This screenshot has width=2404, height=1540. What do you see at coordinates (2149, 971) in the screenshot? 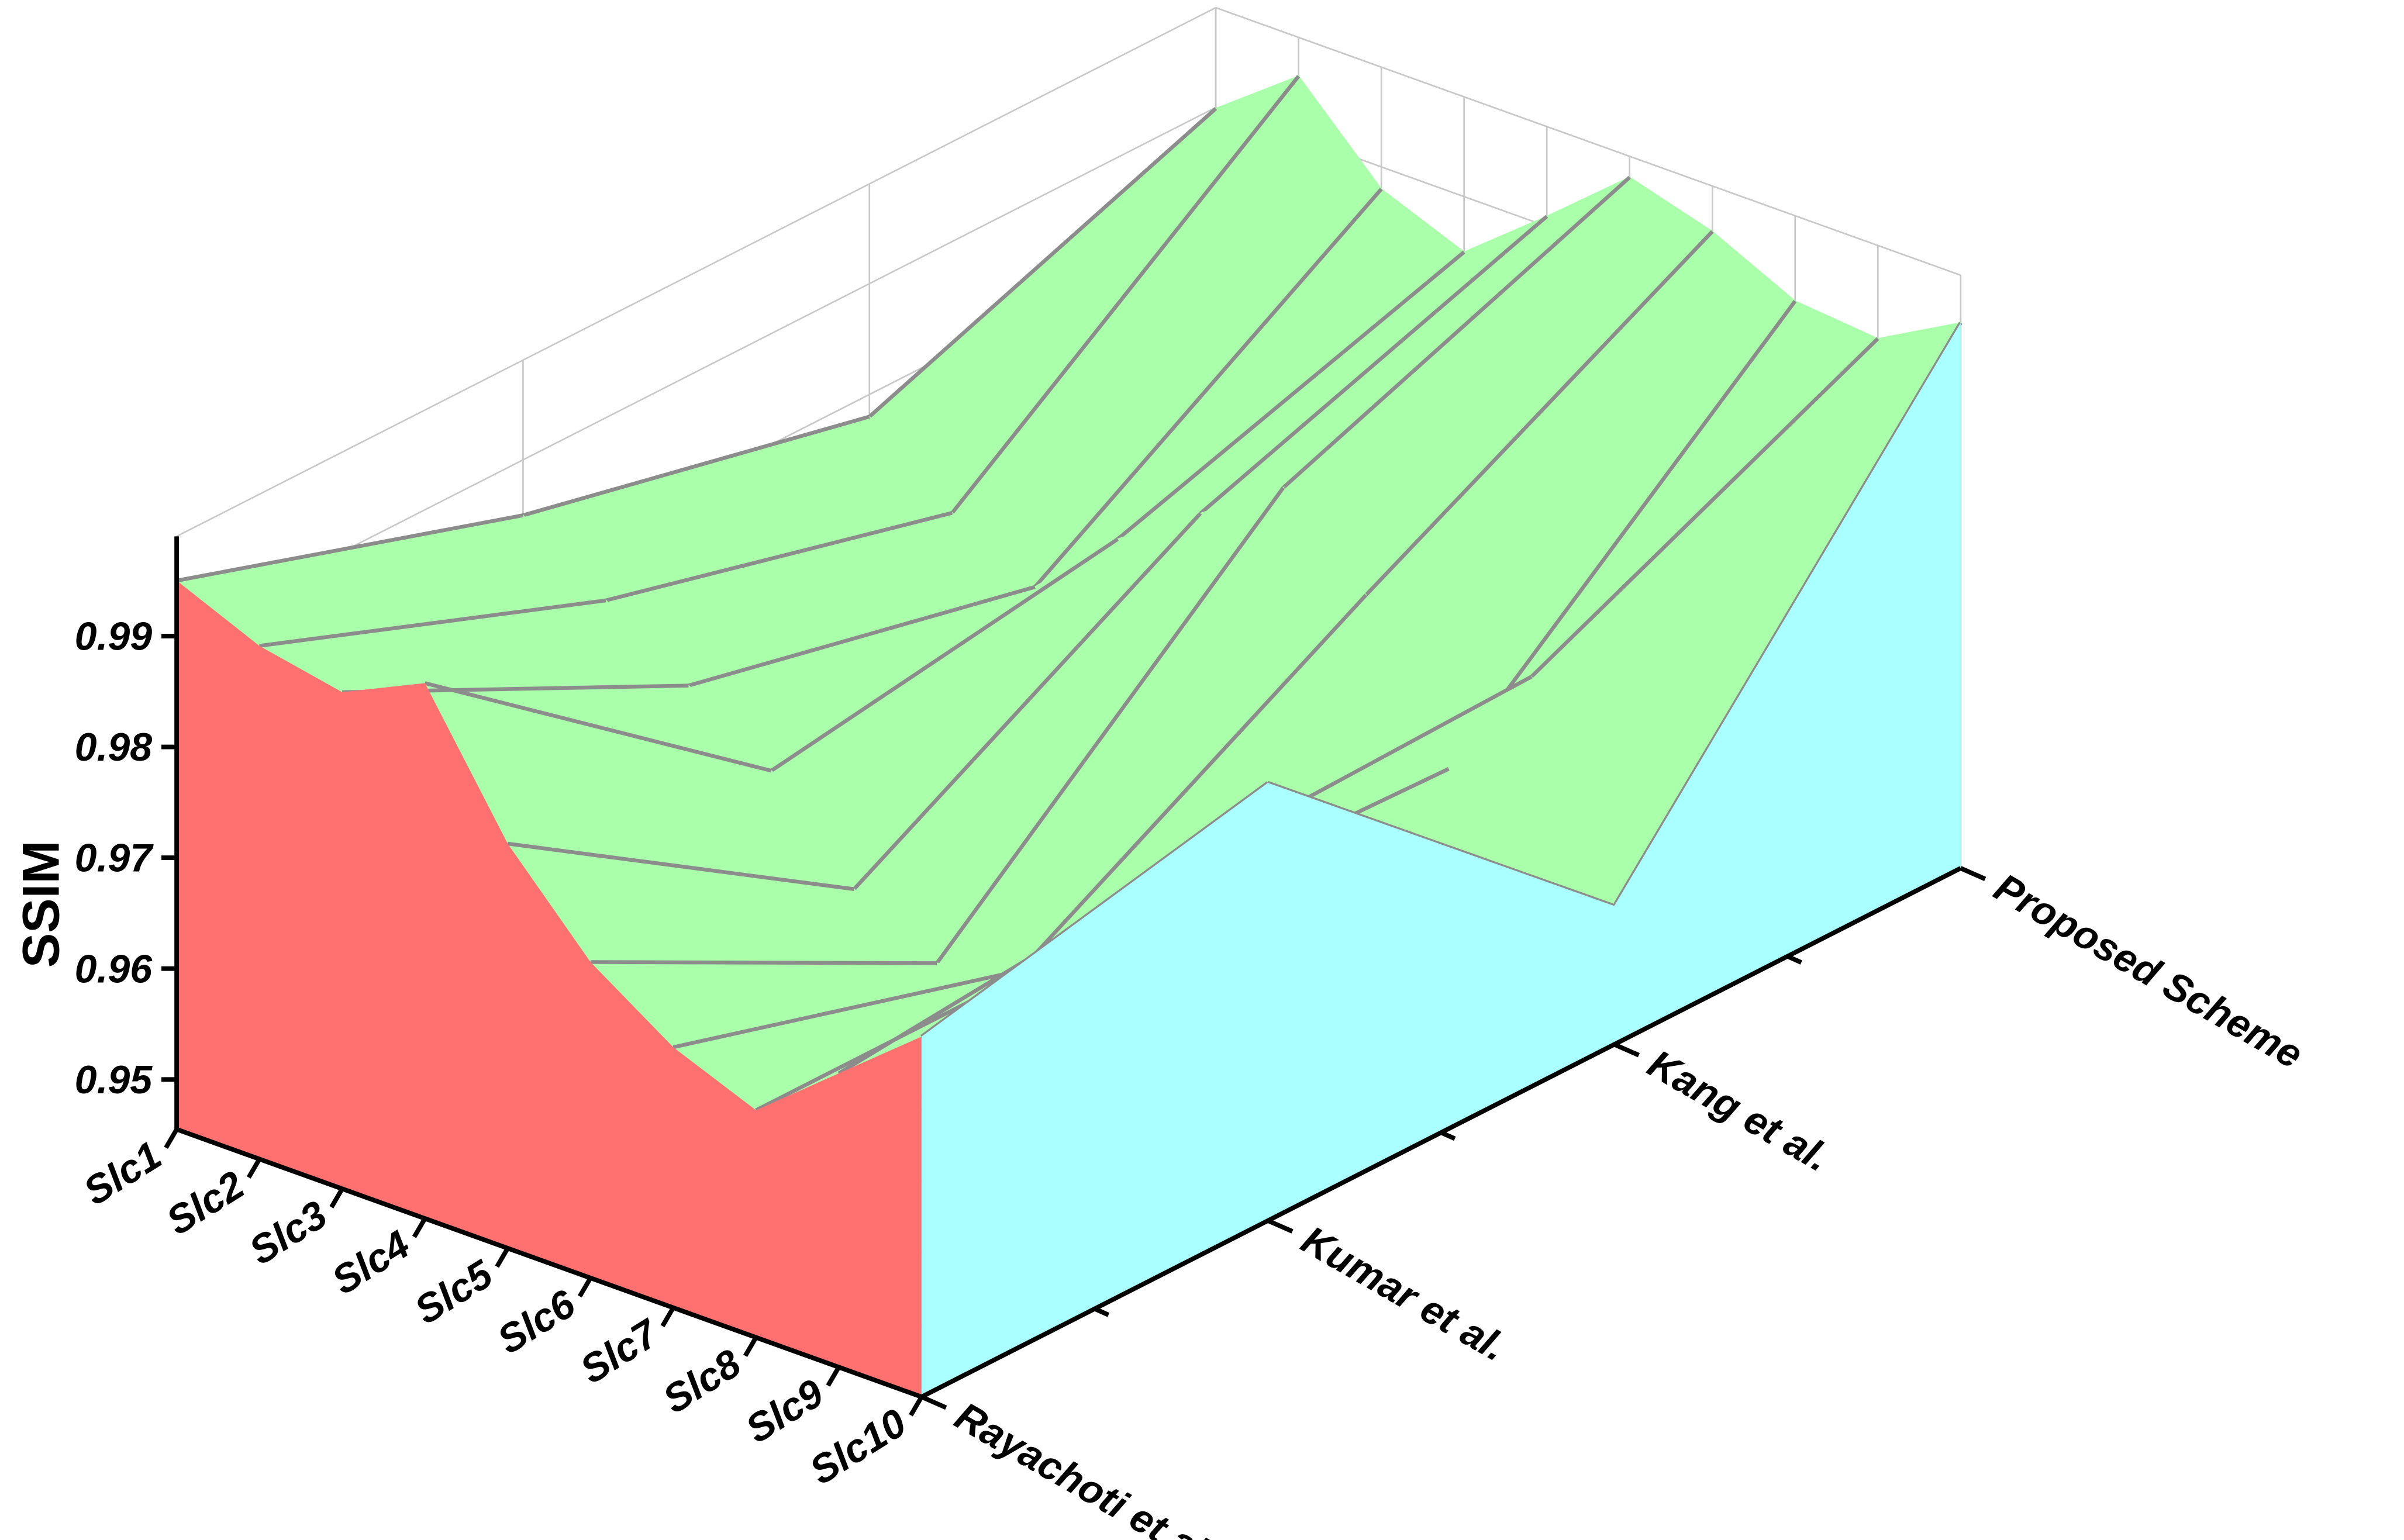
I see `series-label: Proposed Scheme` at bounding box center [2149, 971].